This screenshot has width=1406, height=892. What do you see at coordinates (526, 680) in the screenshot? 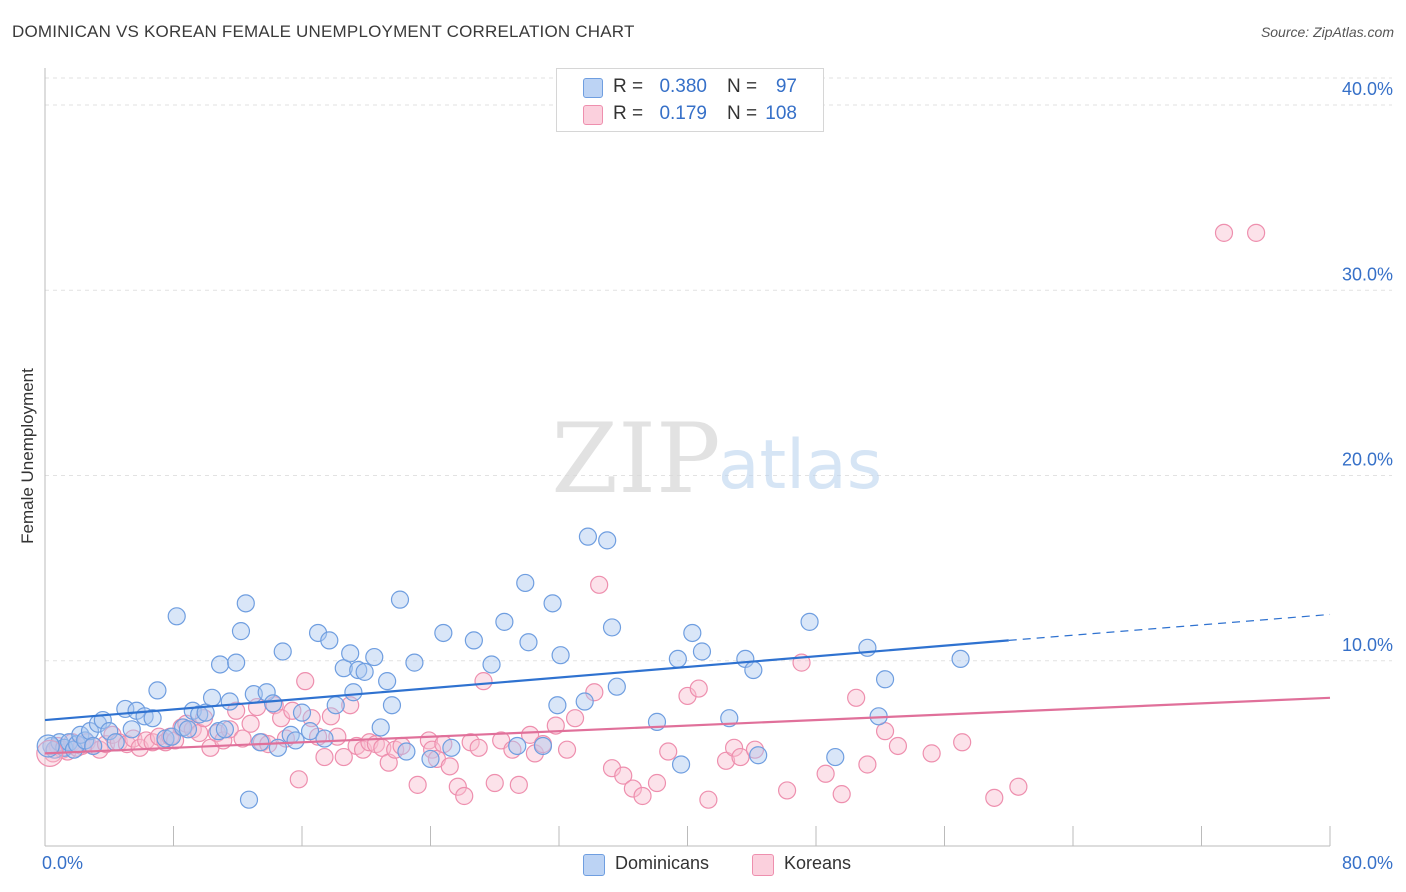
I see `dominicans-trend-line` at bounding box center [526, 680].